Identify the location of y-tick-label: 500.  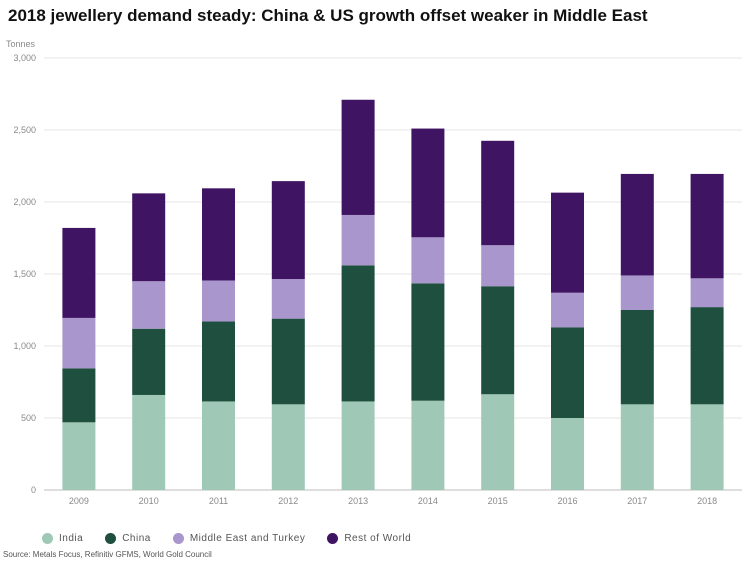
(28, 418).